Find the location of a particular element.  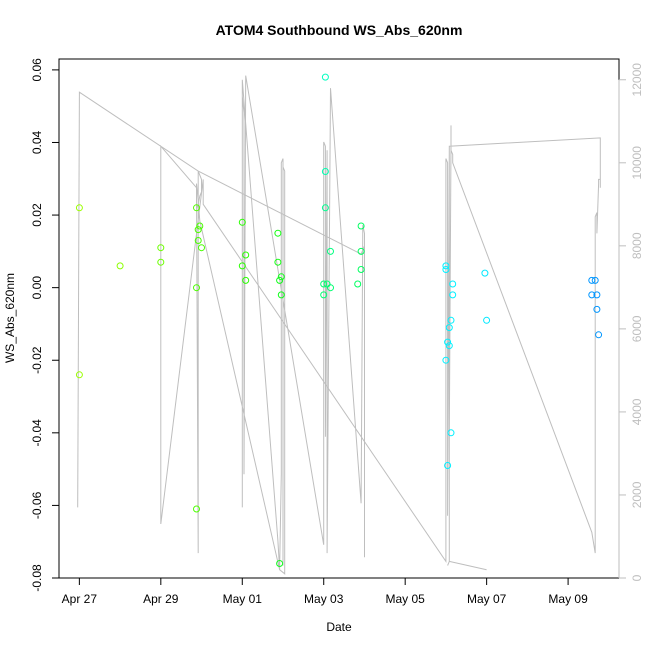

y2-tick-label: 12000 is located at coordinates (637, 80).